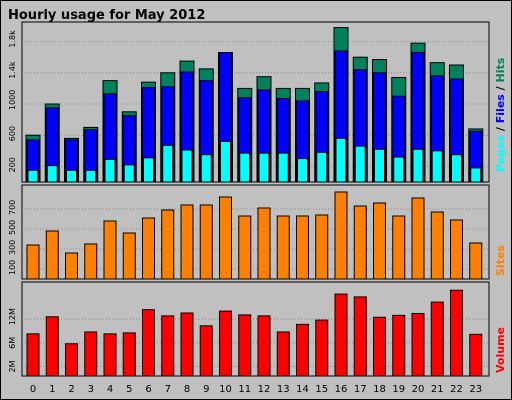 Image resolution: width=512 pixels, height=400 pixels. Describe the element at coordinates (500, 260) in the screenshot. I see `sites-axis-label: Sites` at that location.